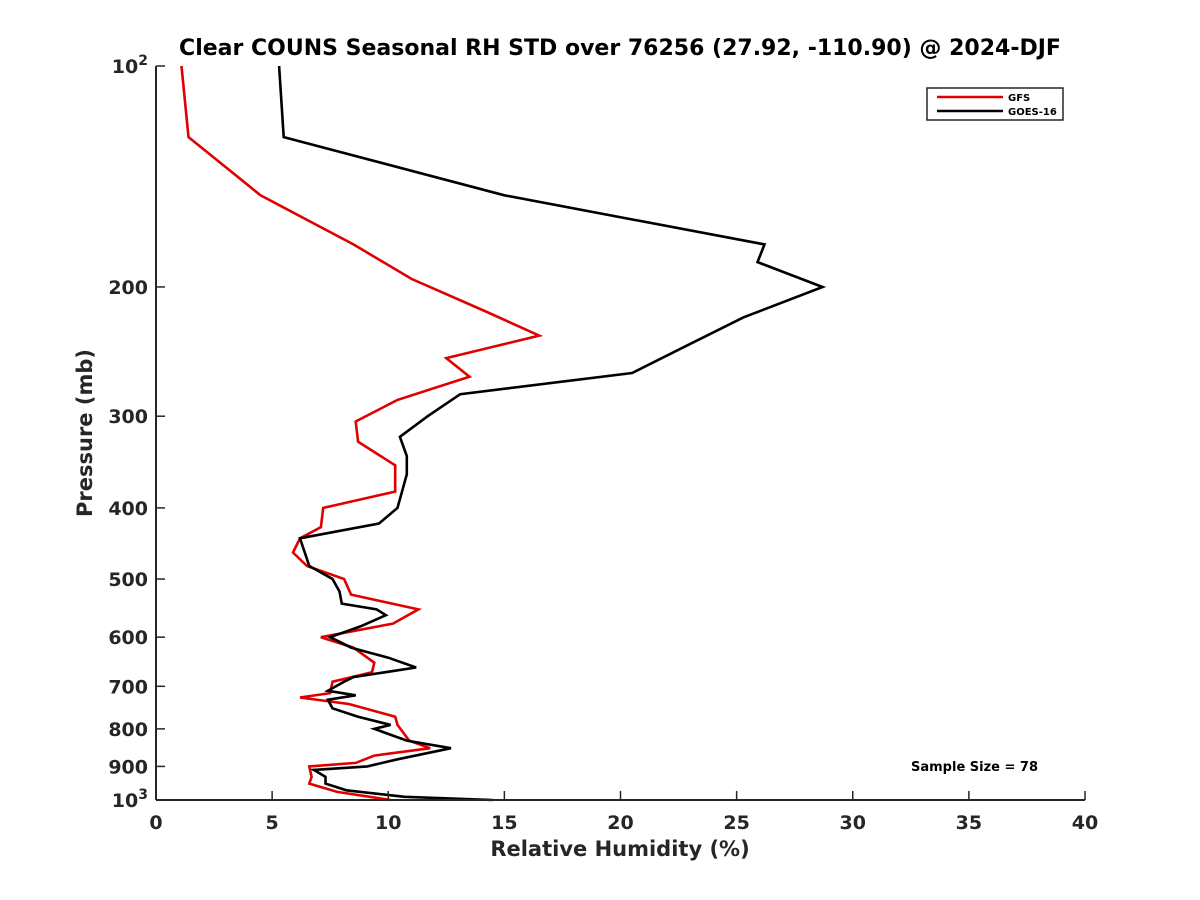 The height and width of the screenshot is (900, 1200). What do you see at coordinates (969, 823) in the screenshot?
I see `x-tick-label: 35` at bounding box center [969, 823].